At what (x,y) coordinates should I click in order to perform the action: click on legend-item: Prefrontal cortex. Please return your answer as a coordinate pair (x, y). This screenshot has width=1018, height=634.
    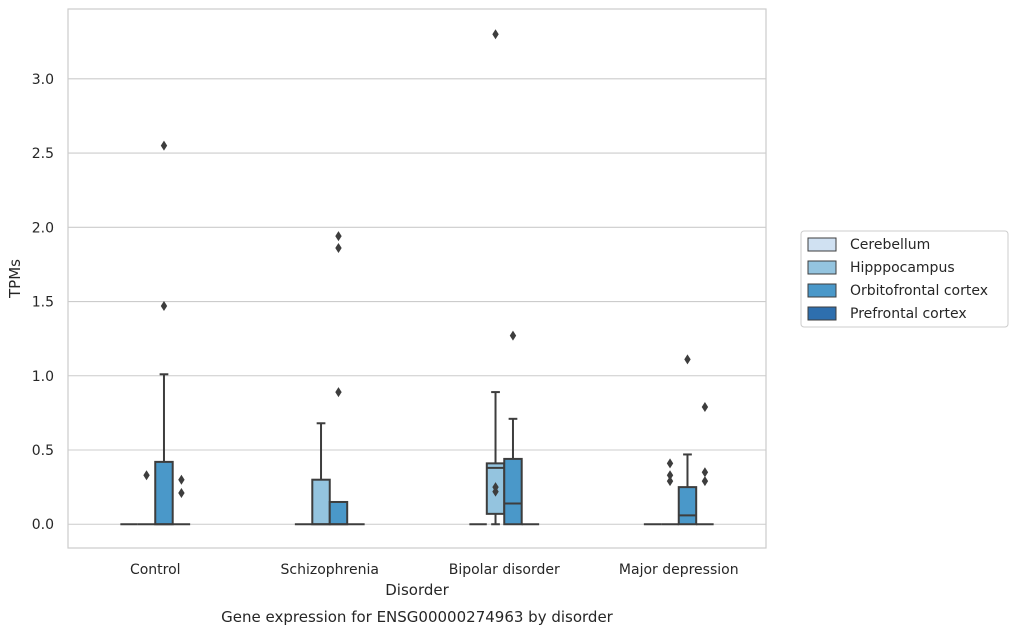
    Looking at the image, I should click on (887, 314).